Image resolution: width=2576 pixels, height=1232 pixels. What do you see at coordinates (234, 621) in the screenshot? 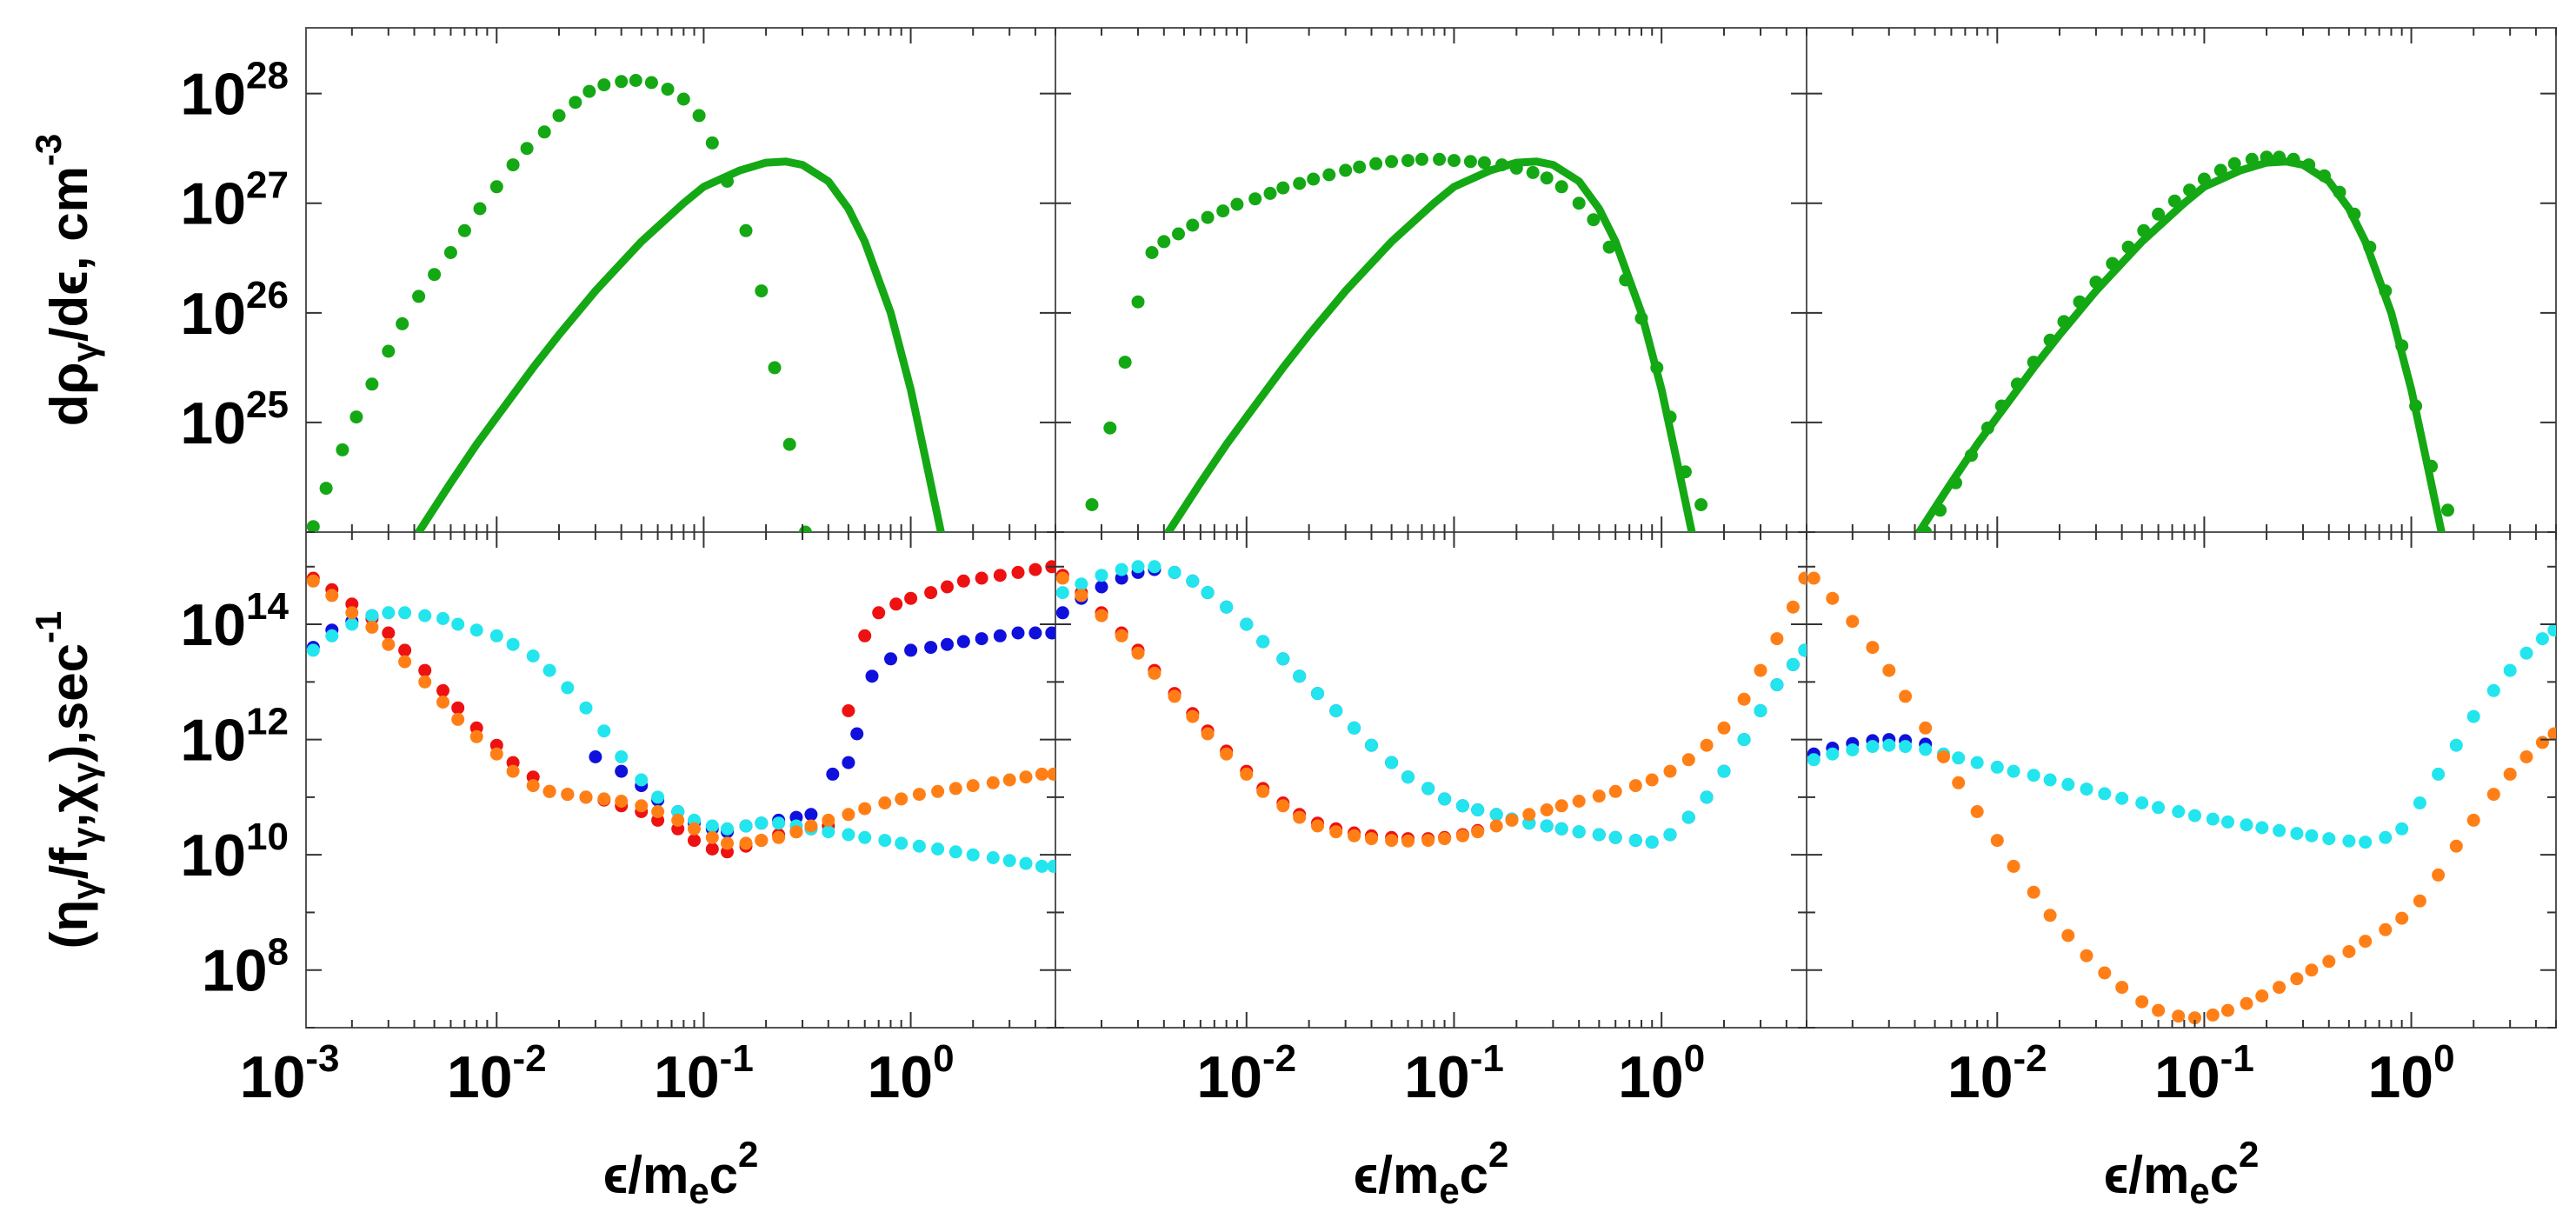
I see `y-tick-label: 1014` at bounding box center [234, 621].